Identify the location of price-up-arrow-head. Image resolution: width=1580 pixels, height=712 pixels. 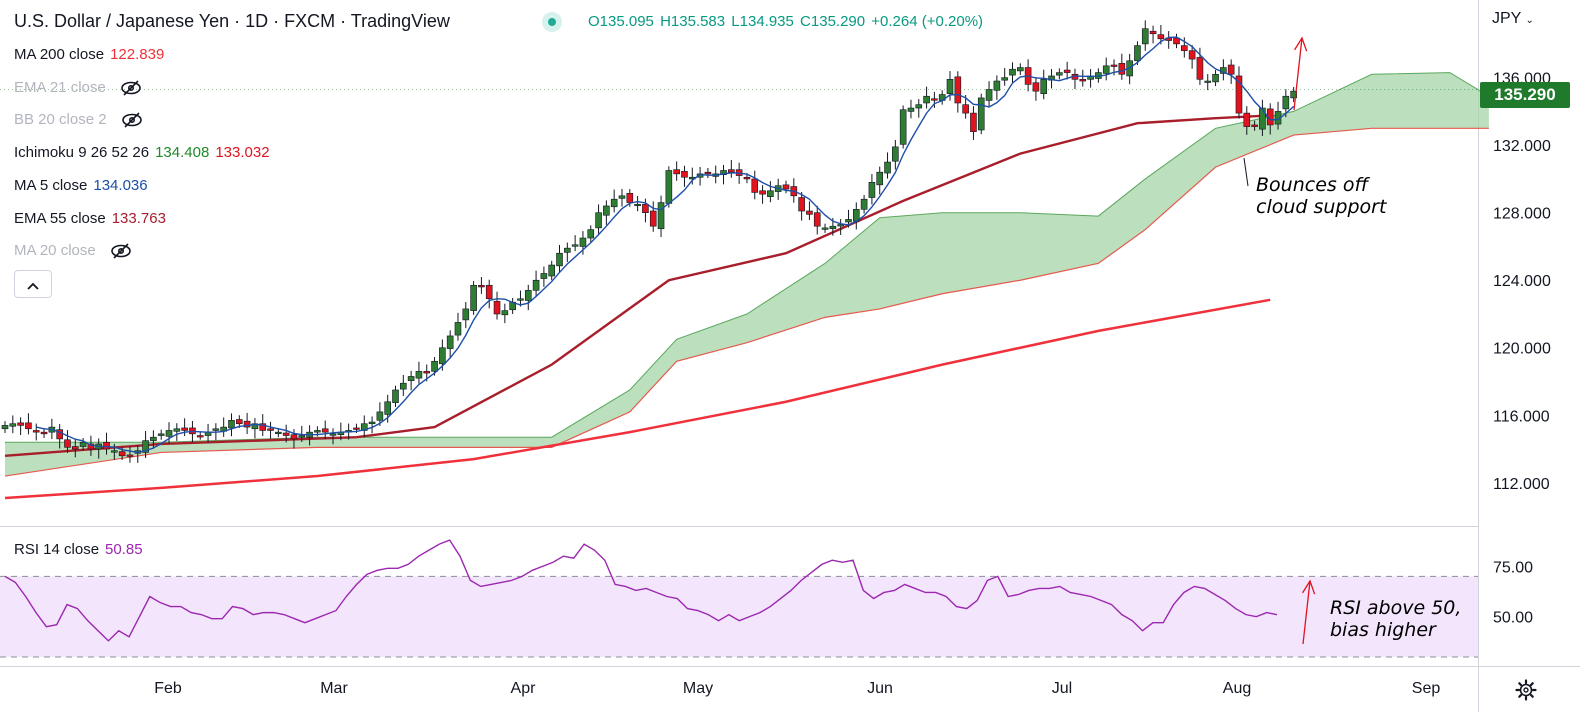
(1301, 44).